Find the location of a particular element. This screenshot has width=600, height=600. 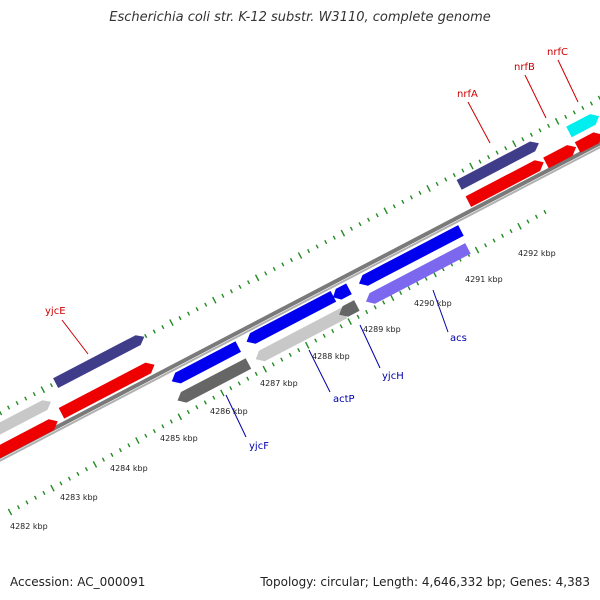

gene-label-reverse: yjcF is located at coordinates (259, 446).